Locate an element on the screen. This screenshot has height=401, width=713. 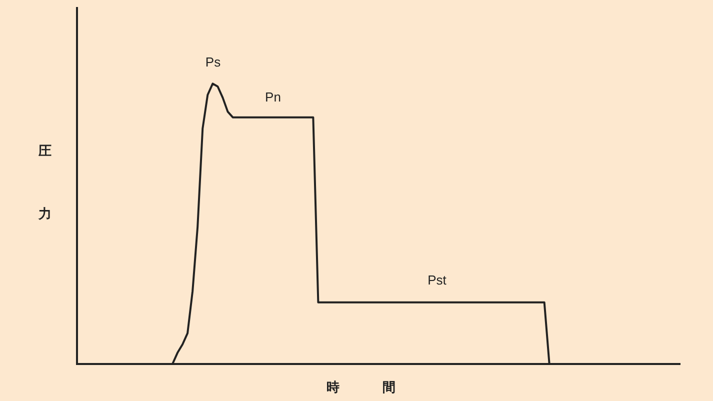
annotation: Pst is located at coordinates (437, 280).